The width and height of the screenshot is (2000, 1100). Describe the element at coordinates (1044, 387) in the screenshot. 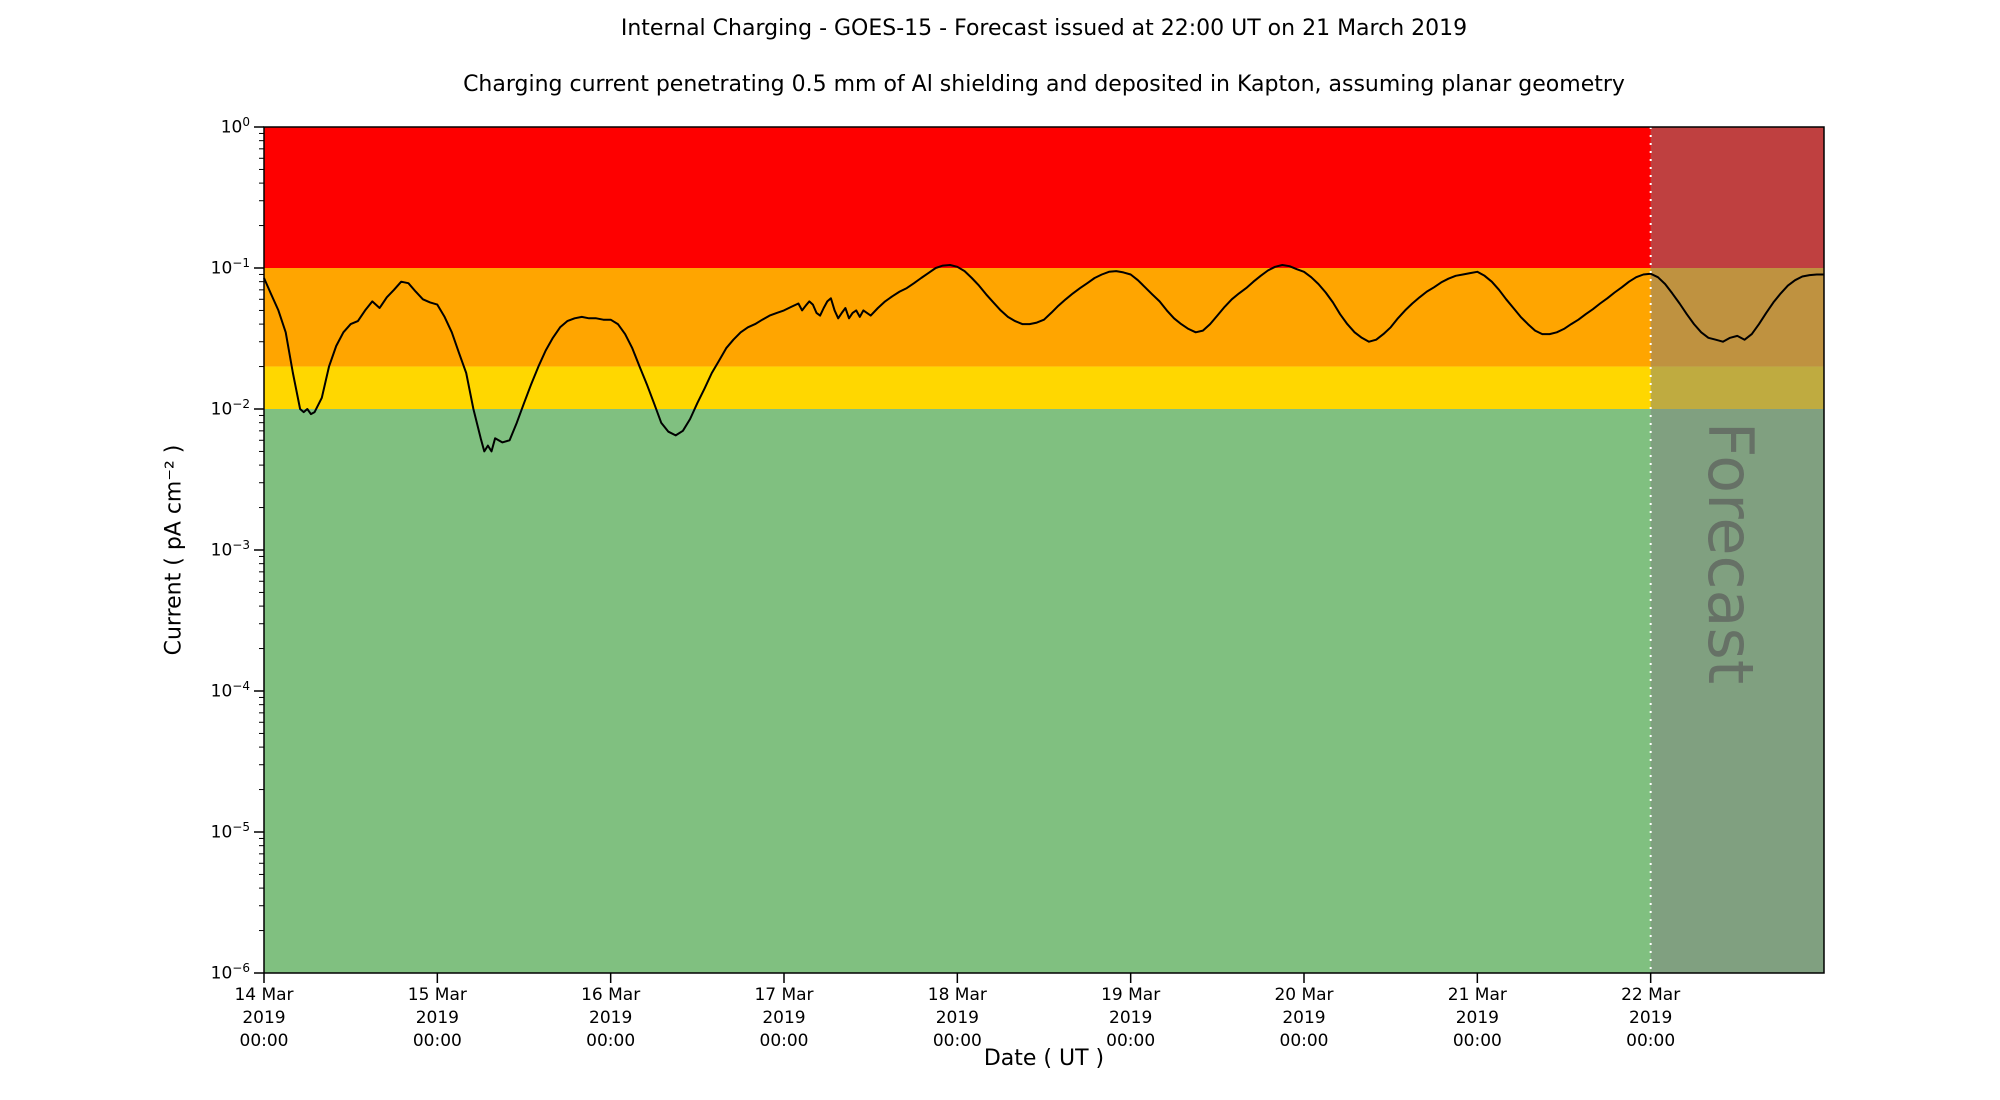

I see `band-yellow` at that location.